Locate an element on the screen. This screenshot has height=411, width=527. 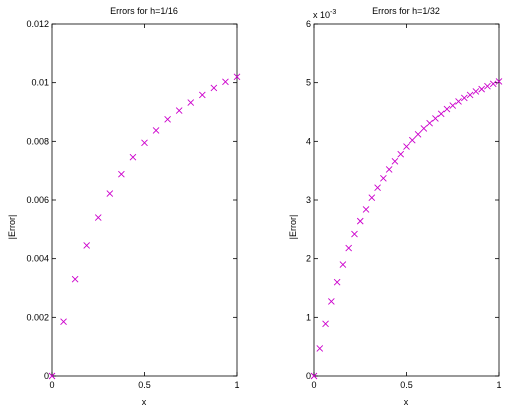
x-axis-label-right: x is located at coordinates (406, 402).